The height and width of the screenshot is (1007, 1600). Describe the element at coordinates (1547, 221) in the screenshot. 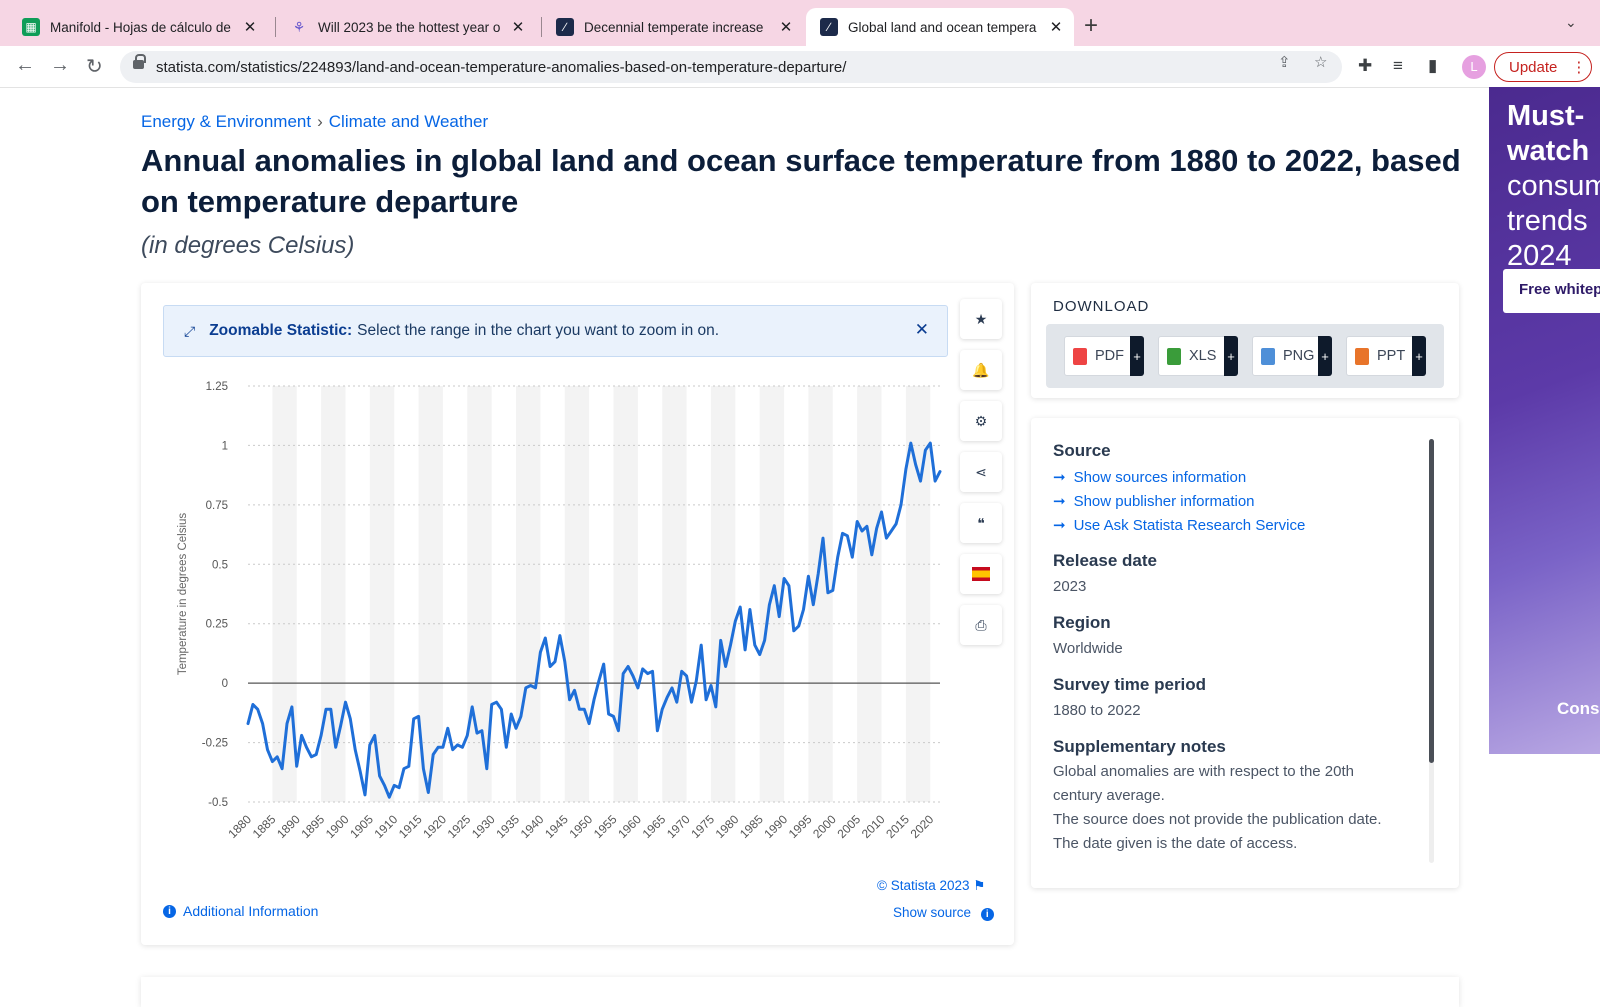

I see `ad-line: trends` at that location.